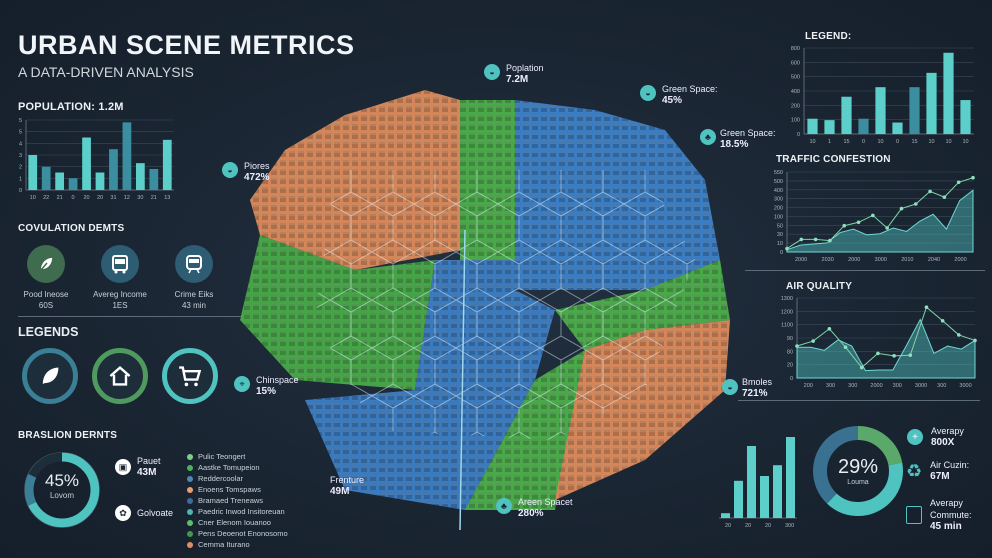  What do you see at coordinates (947, 431) in the screenshot?
I see `stat-label: Averapy` at bounding box center [947, 431].